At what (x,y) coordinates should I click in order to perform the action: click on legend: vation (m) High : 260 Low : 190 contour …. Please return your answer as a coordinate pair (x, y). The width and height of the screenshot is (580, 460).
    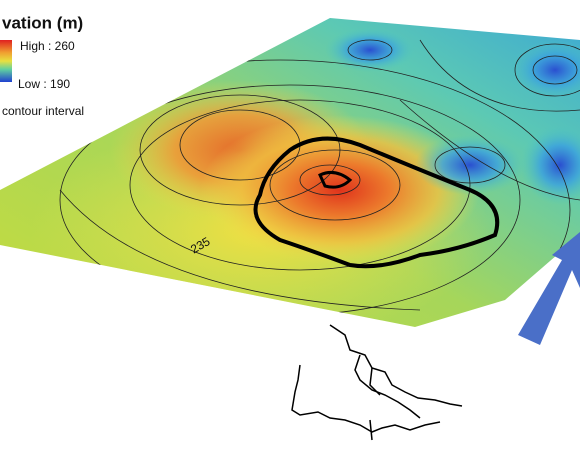
    Looking at the image, I should click on (42, 65).